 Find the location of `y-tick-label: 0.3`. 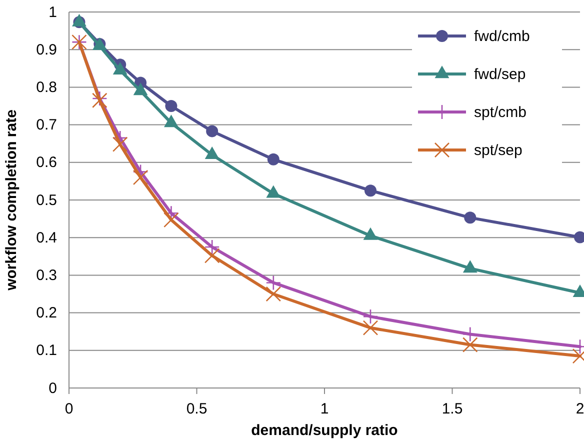

y-tick-label: 0.3 is located at coordinates (46, 275).